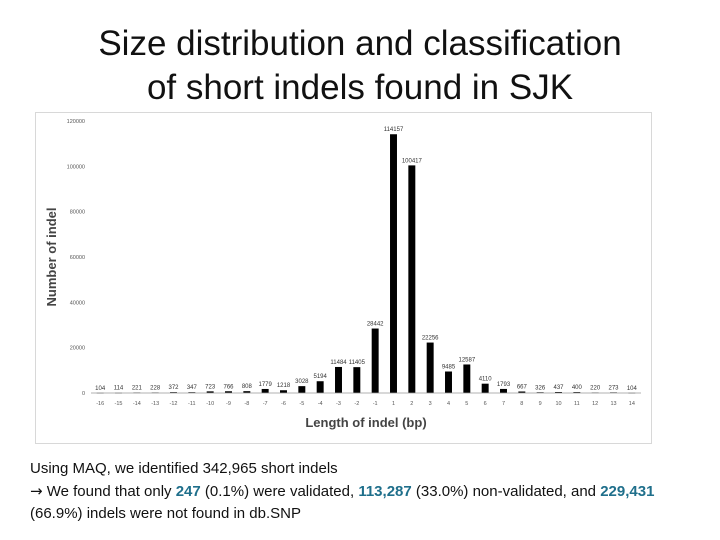  What do you see at coordinates (430, 404) in the screenshot?
I see `x-tick-label: 3` at bounding box center [430, 404].